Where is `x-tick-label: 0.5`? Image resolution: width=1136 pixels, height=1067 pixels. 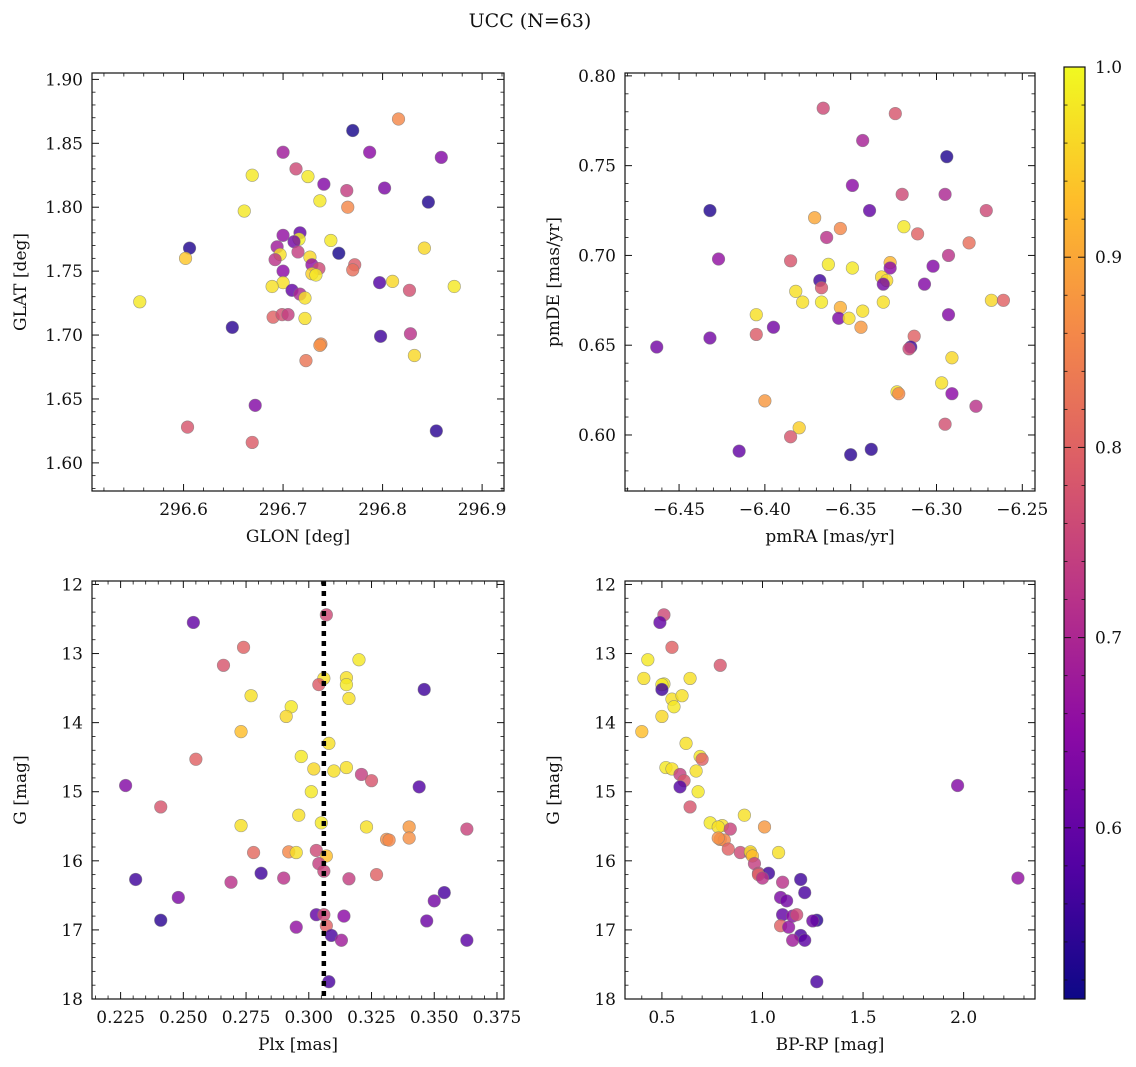
x-tick-label: 0.5 is located at coordinates (661, 1018).